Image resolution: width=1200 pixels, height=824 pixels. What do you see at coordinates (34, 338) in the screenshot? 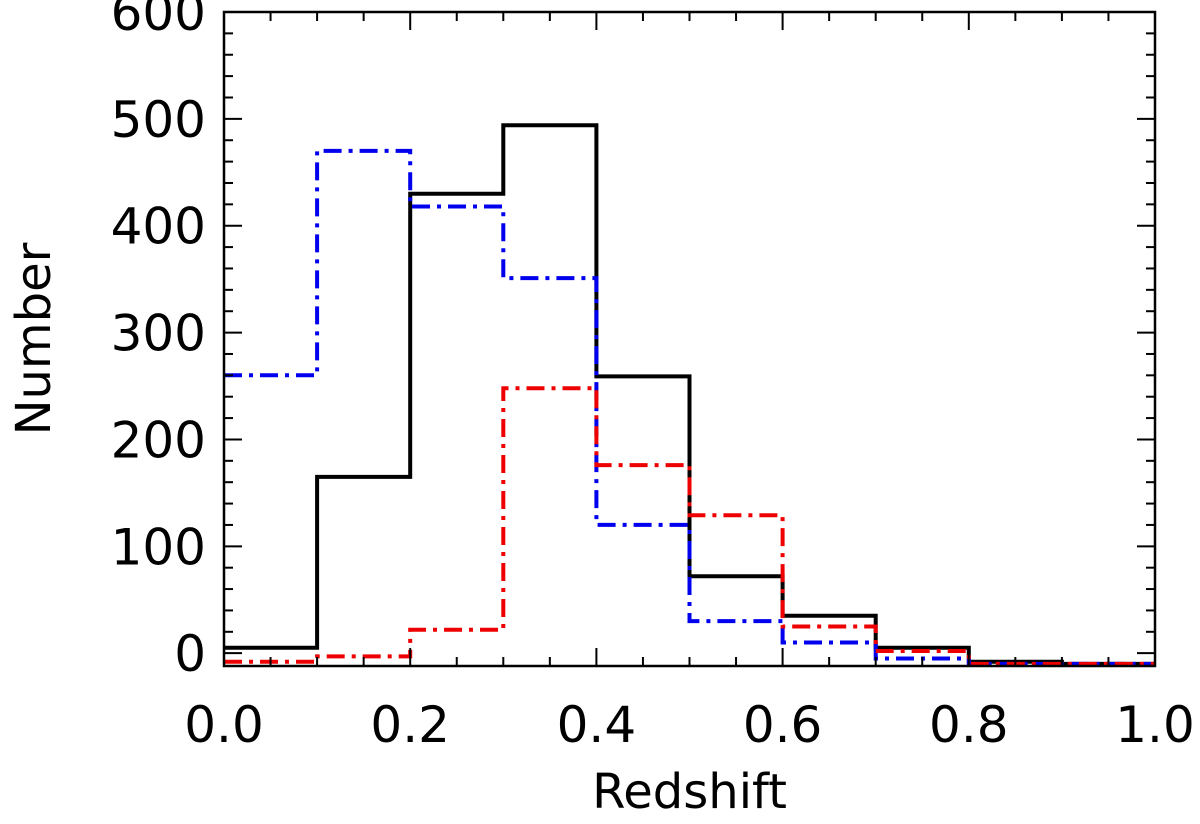
I see `y-axis-title: Number` at bounding box center [34, 338].